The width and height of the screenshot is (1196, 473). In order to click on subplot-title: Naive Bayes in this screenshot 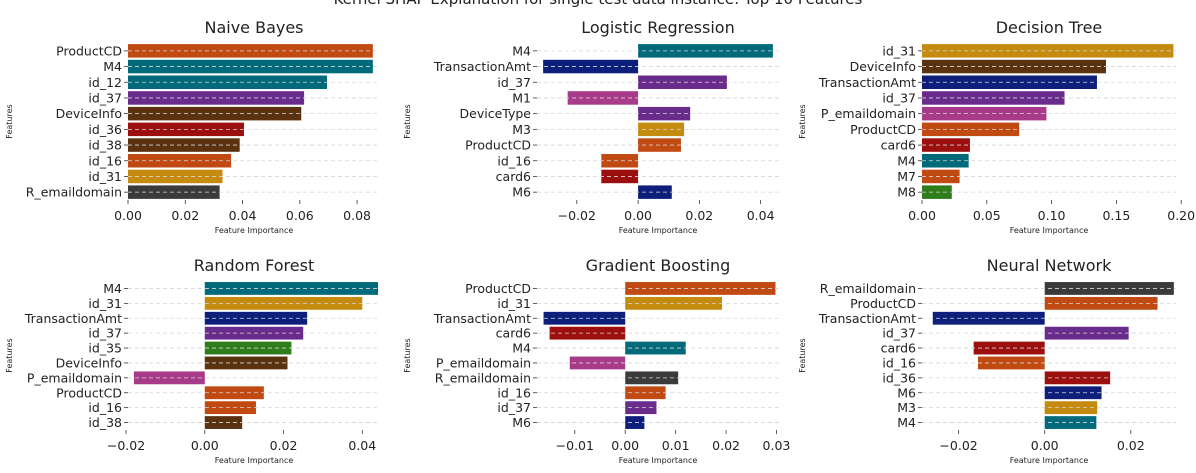, I will do `click(253, 27)`.